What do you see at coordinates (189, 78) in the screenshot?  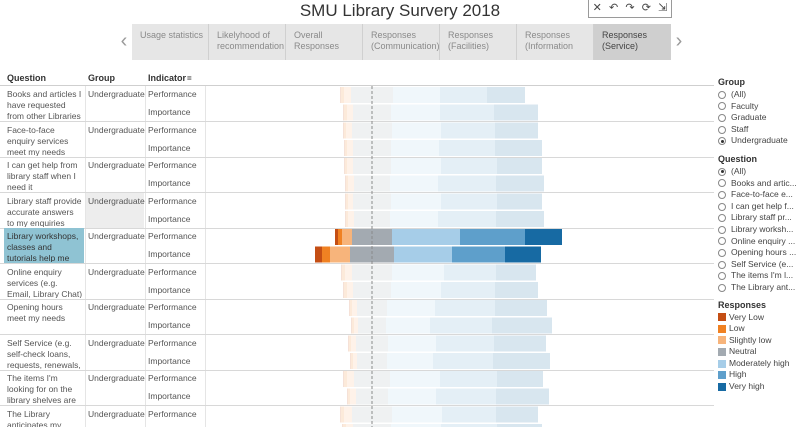 I see `sort-icon: =` at bounding box center [189, 78].